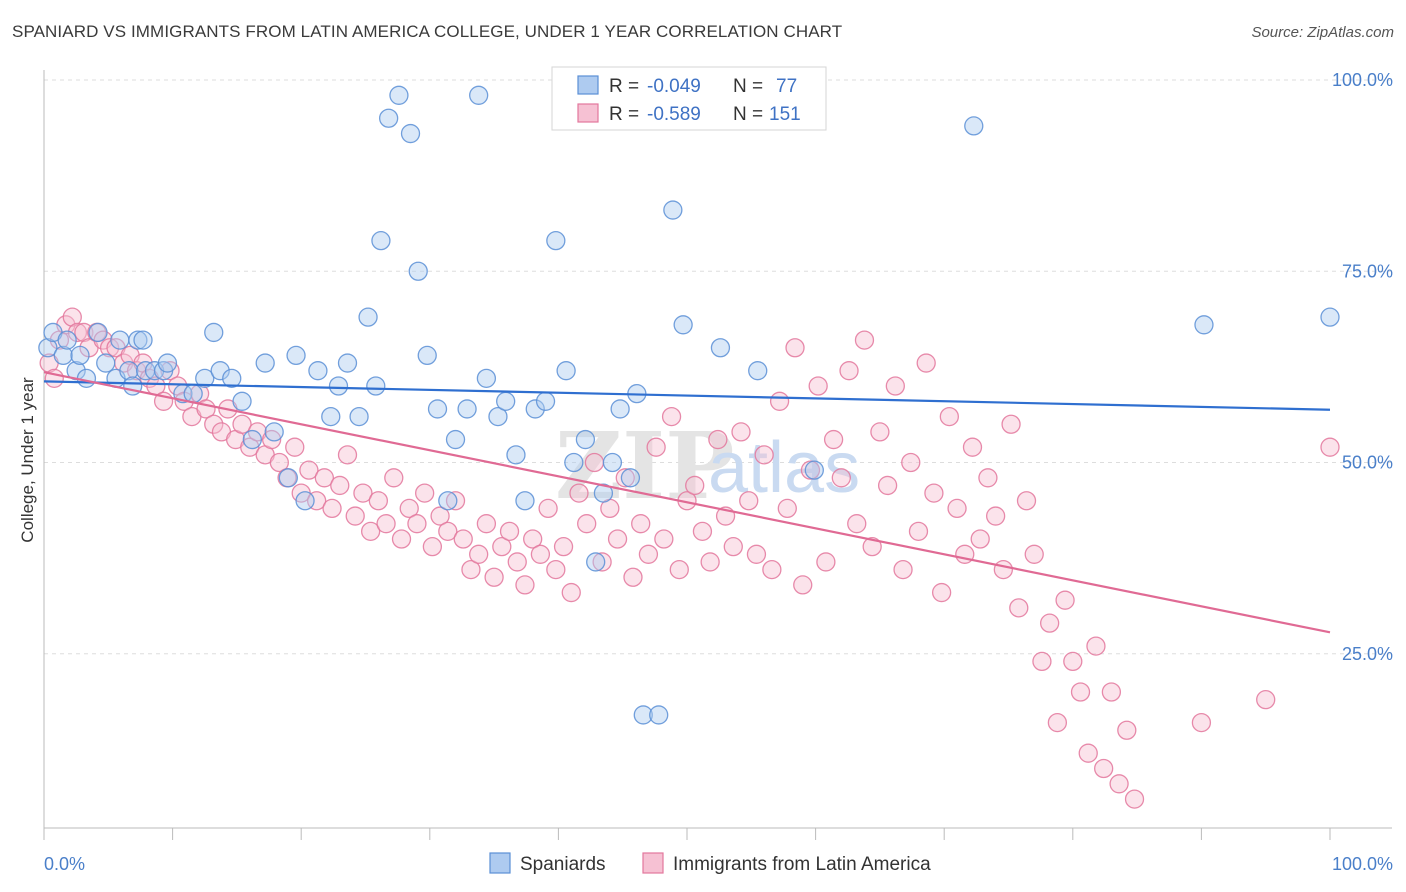 The width and height of the screenshot is (1406, 892). I want to click on legend-r-label-2: R =, so click(624, 114).